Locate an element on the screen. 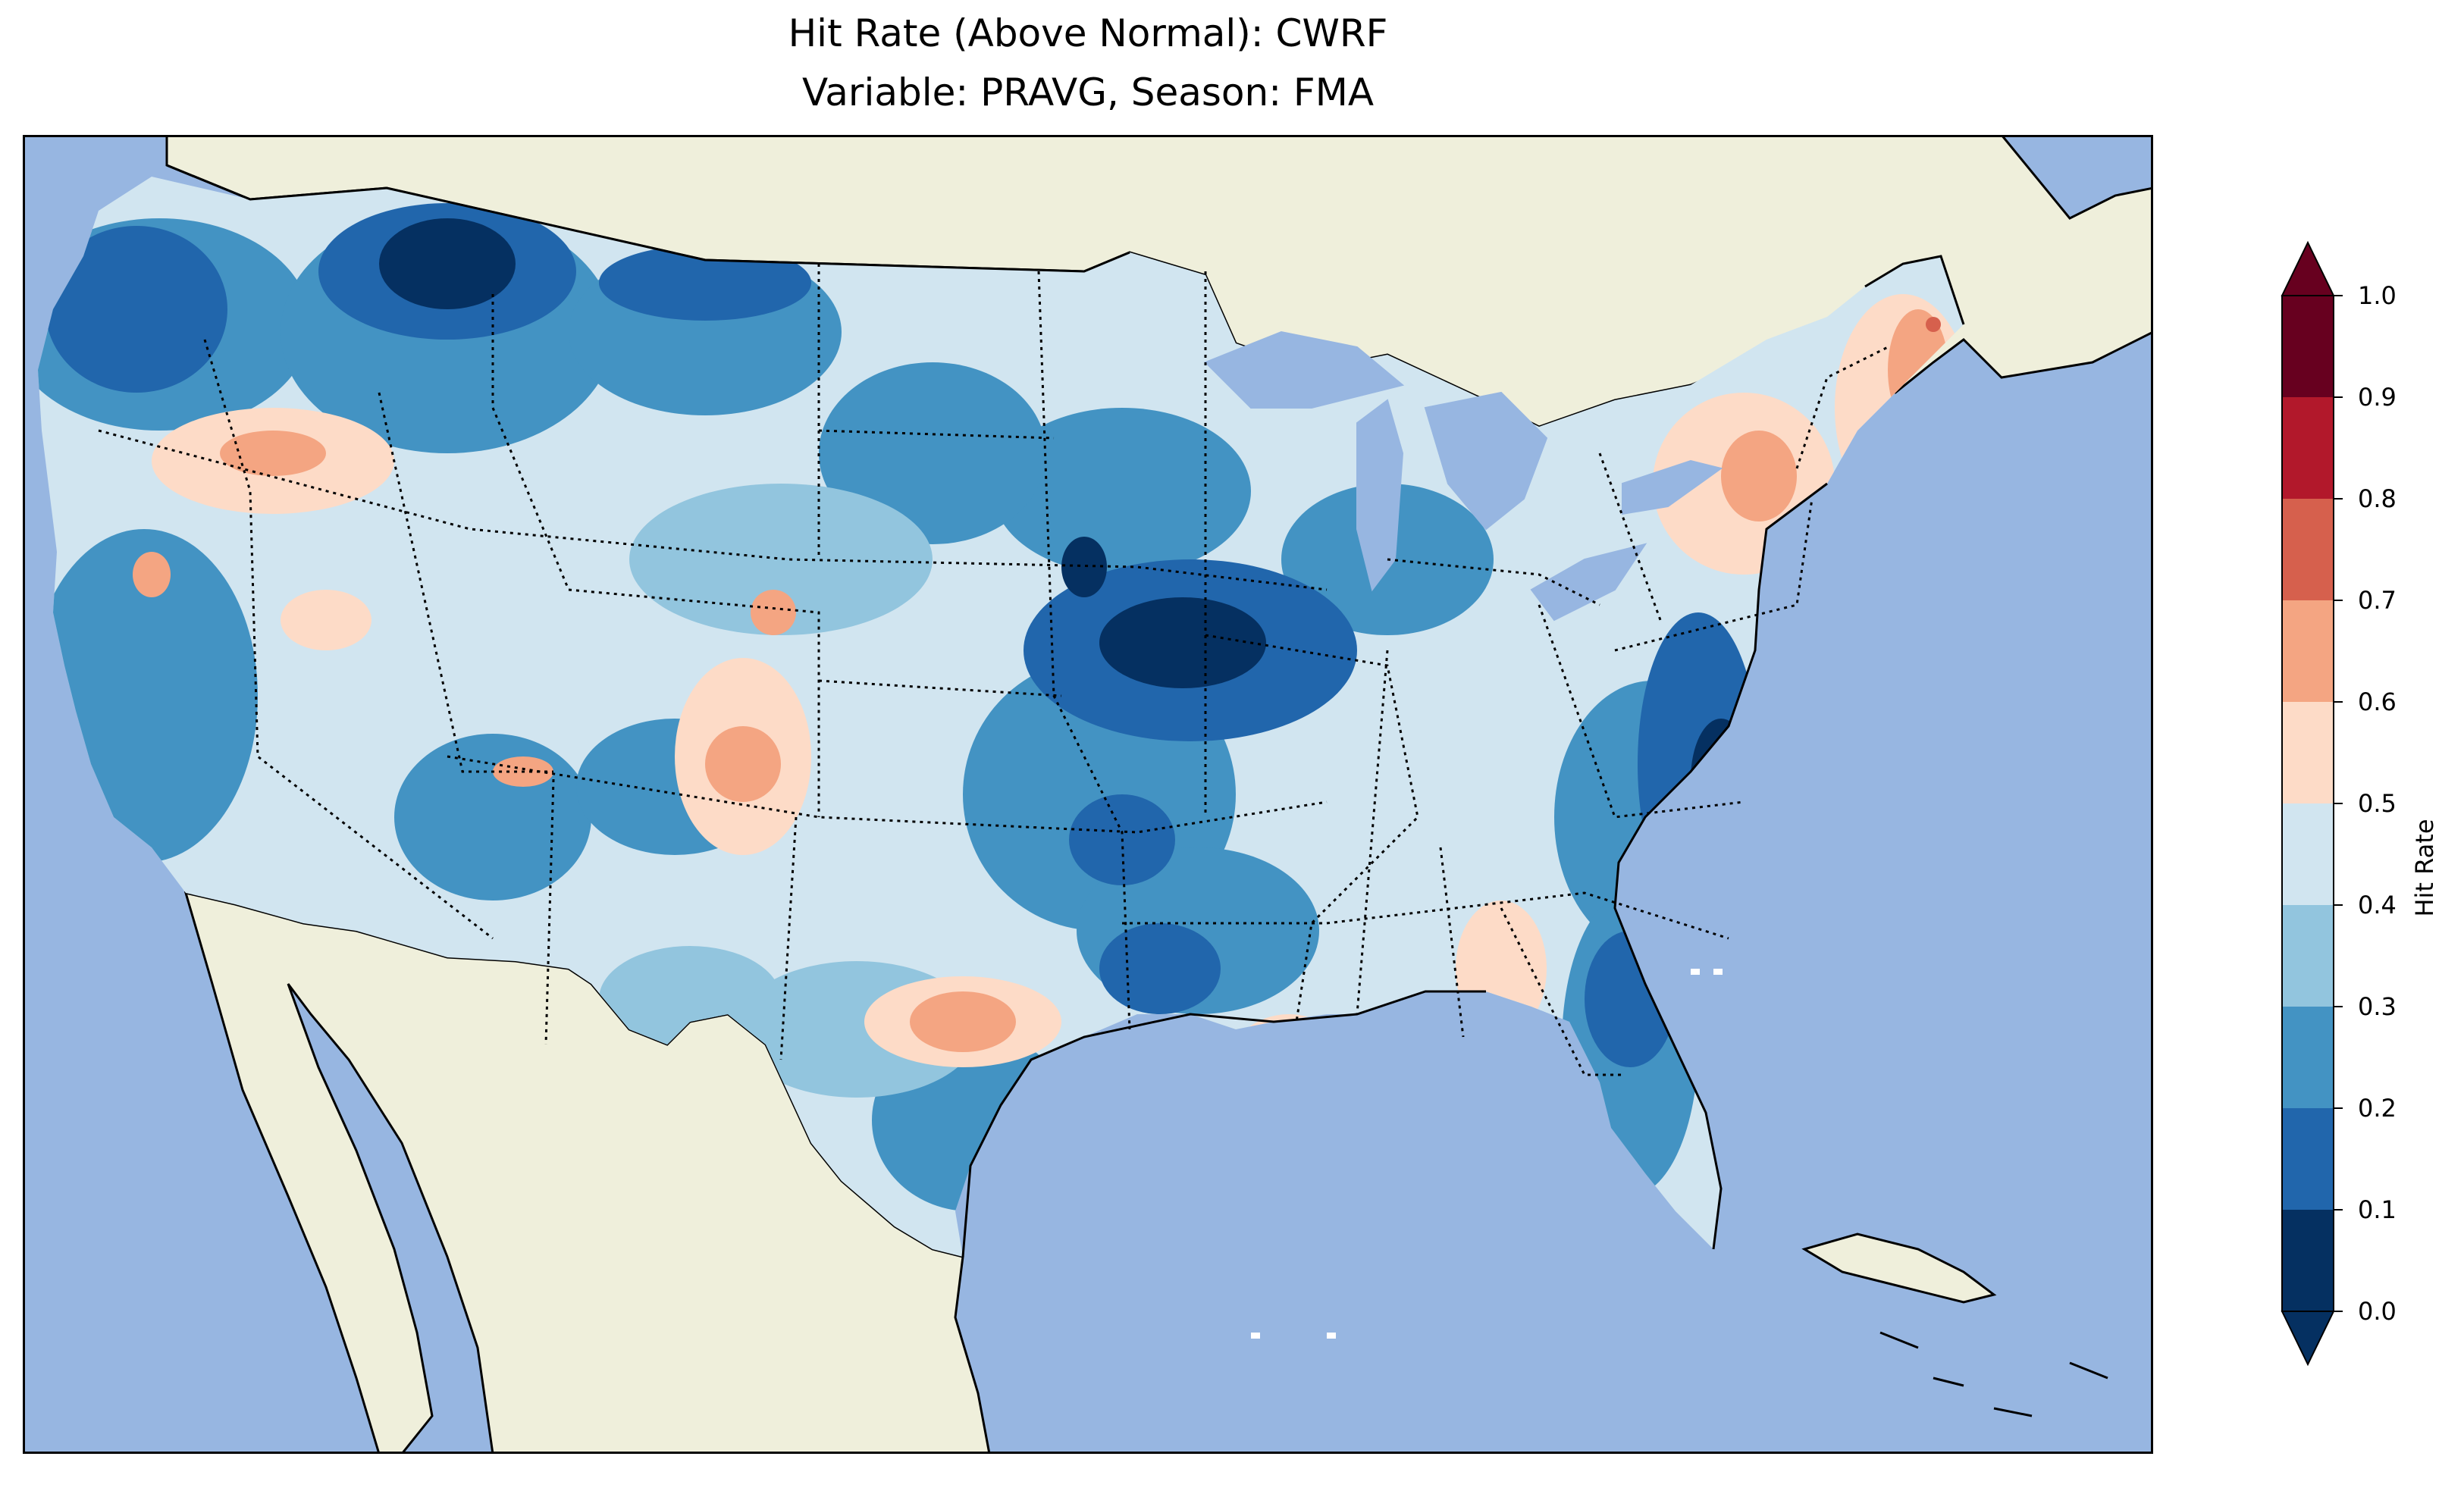 The width and height of the screenshot is (2464, 1494). colorbar-tick-label: 0.8 is located at coordinates (2377, 498).